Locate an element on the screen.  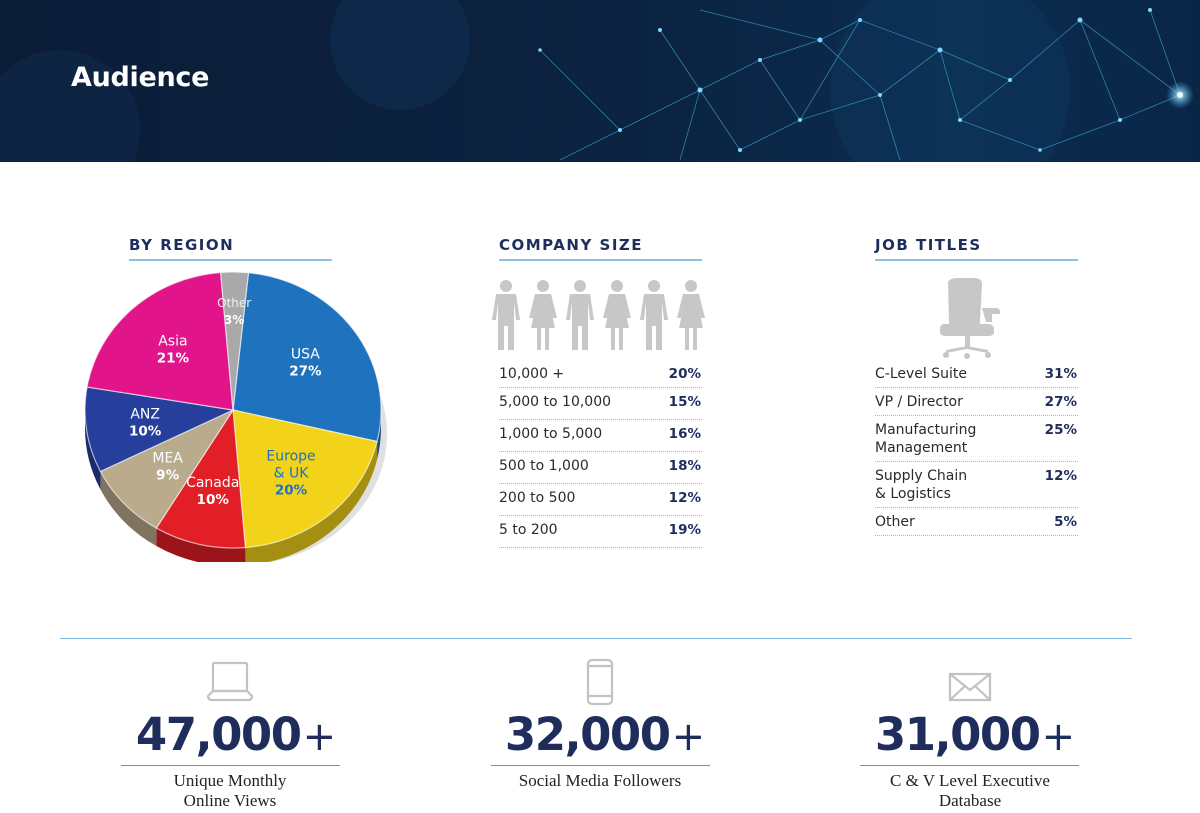
metric-value-database: 31,000+ is located at coordinates (975, 734).